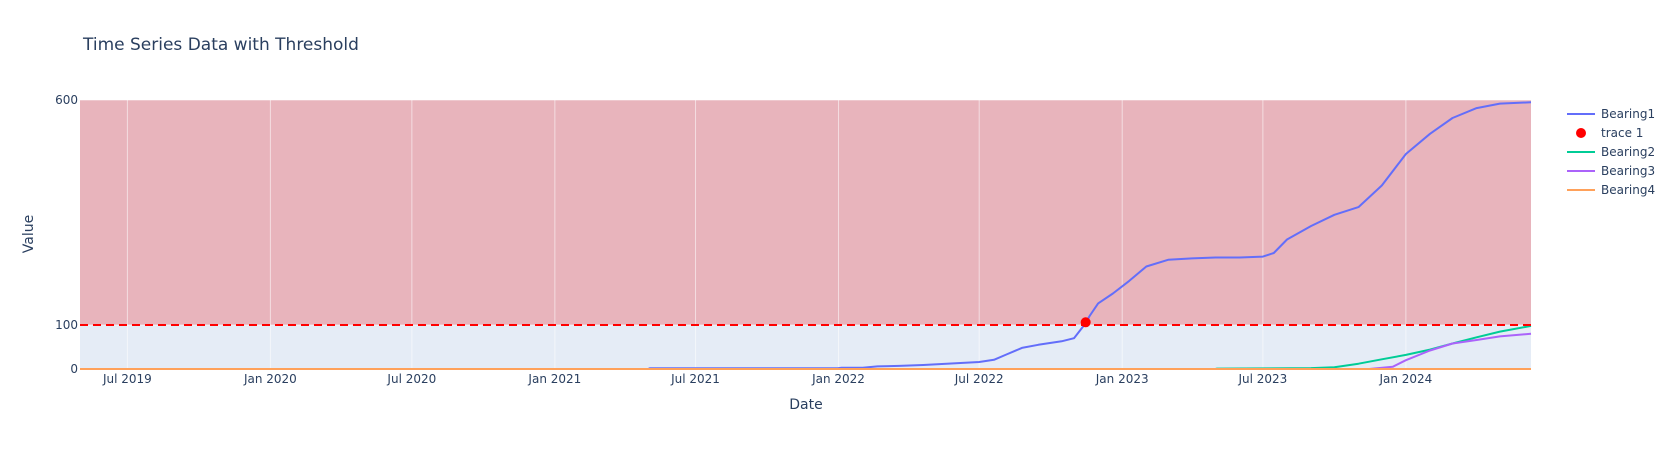  Describe the element at coordinates (838, 379) in the screenshot. I see `x-tick-label: Jan 2022` at that location.